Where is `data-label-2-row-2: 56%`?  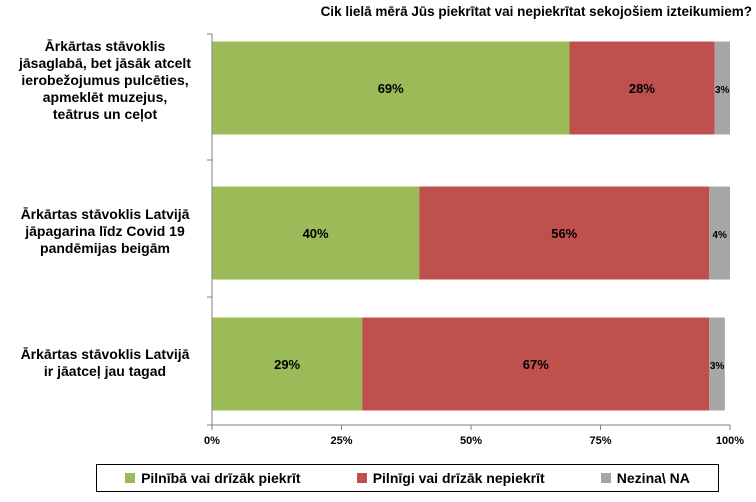 data-label-2-row-2: 56% is located at coordinates (564, 233).